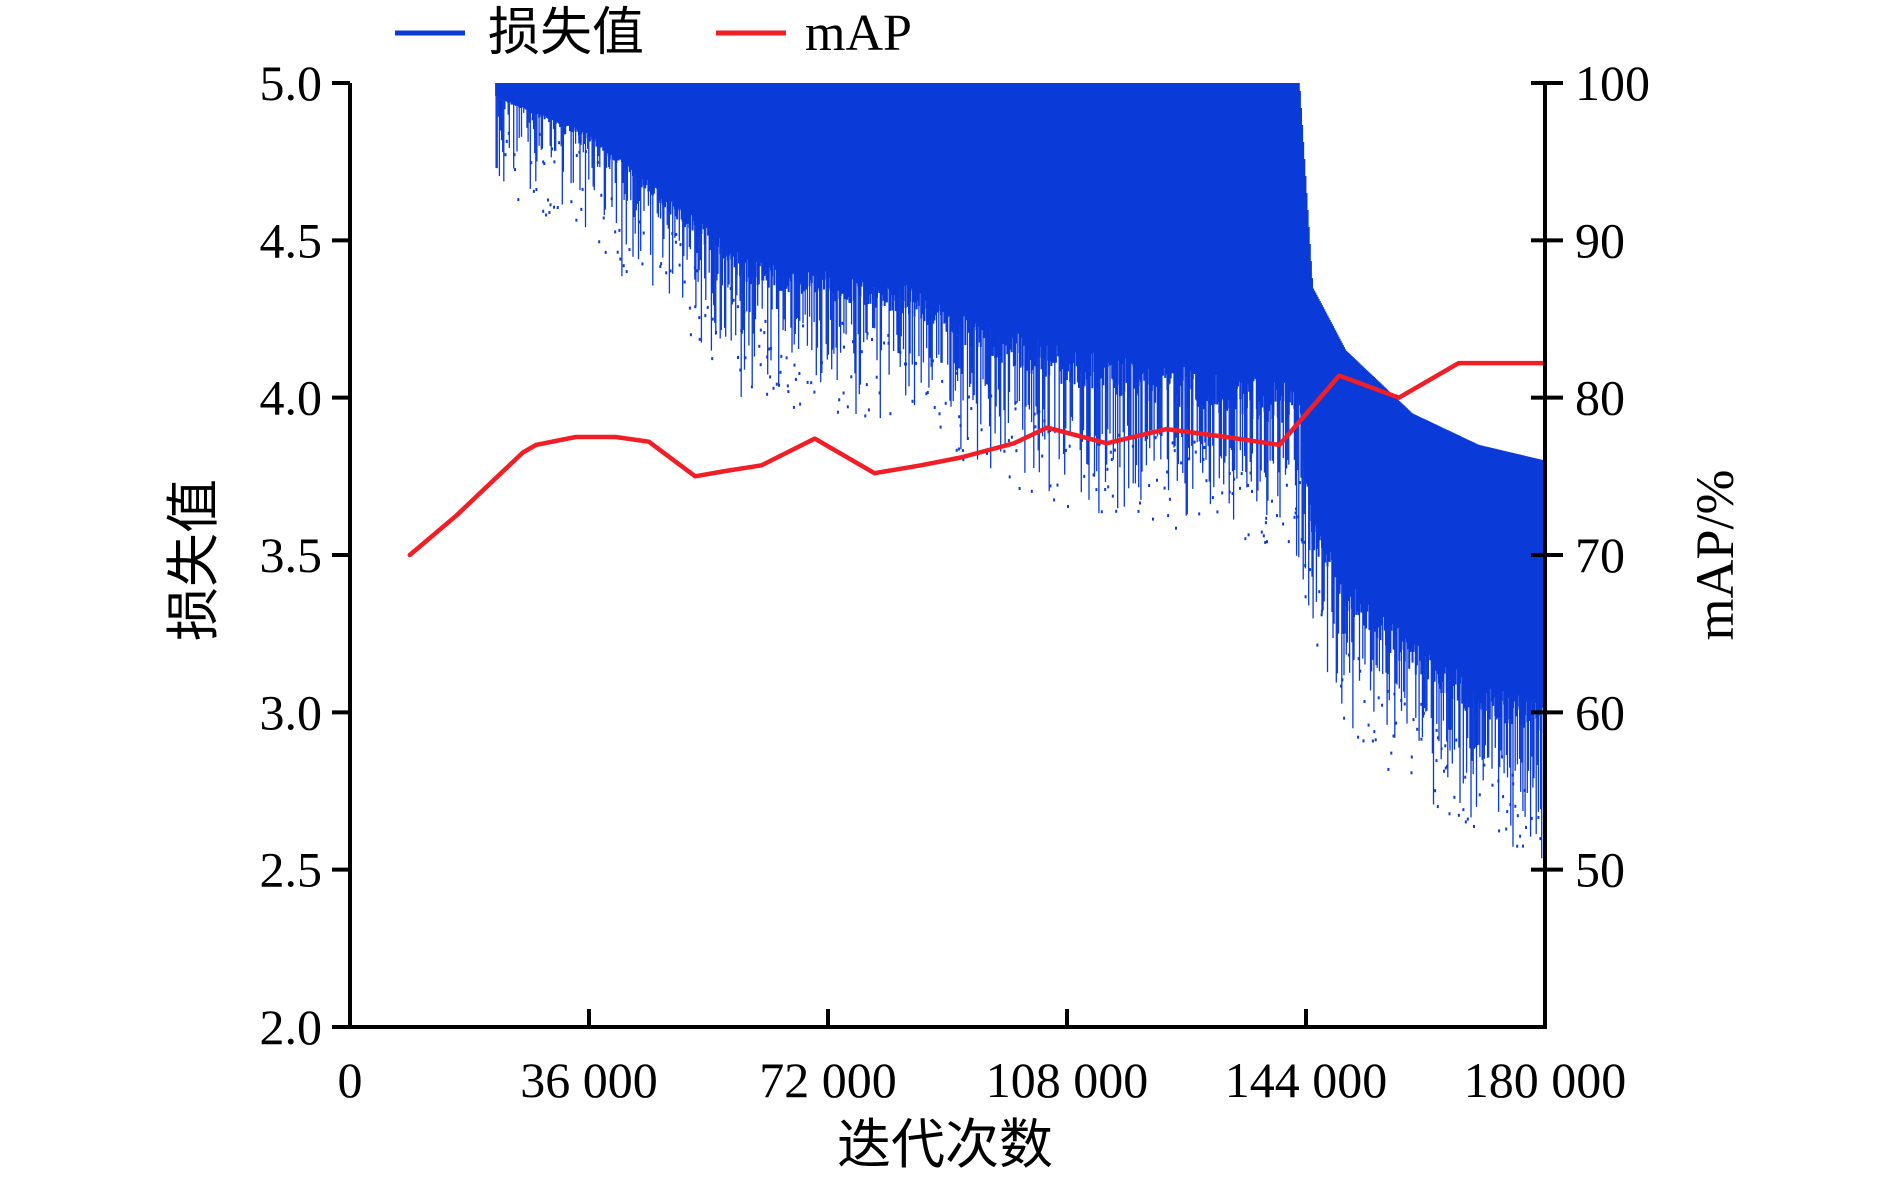 This screenshot has width=1890, height=1180. I want to click on y-right-tick-label: 80, so click(1600, 398).